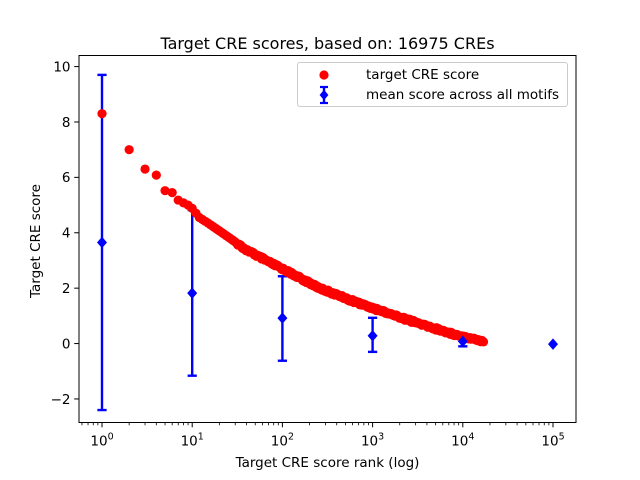 This screenshot has width=640, height=480. I want to click on x-axis-label: Target CRE score rank (log), so click(327, 463).